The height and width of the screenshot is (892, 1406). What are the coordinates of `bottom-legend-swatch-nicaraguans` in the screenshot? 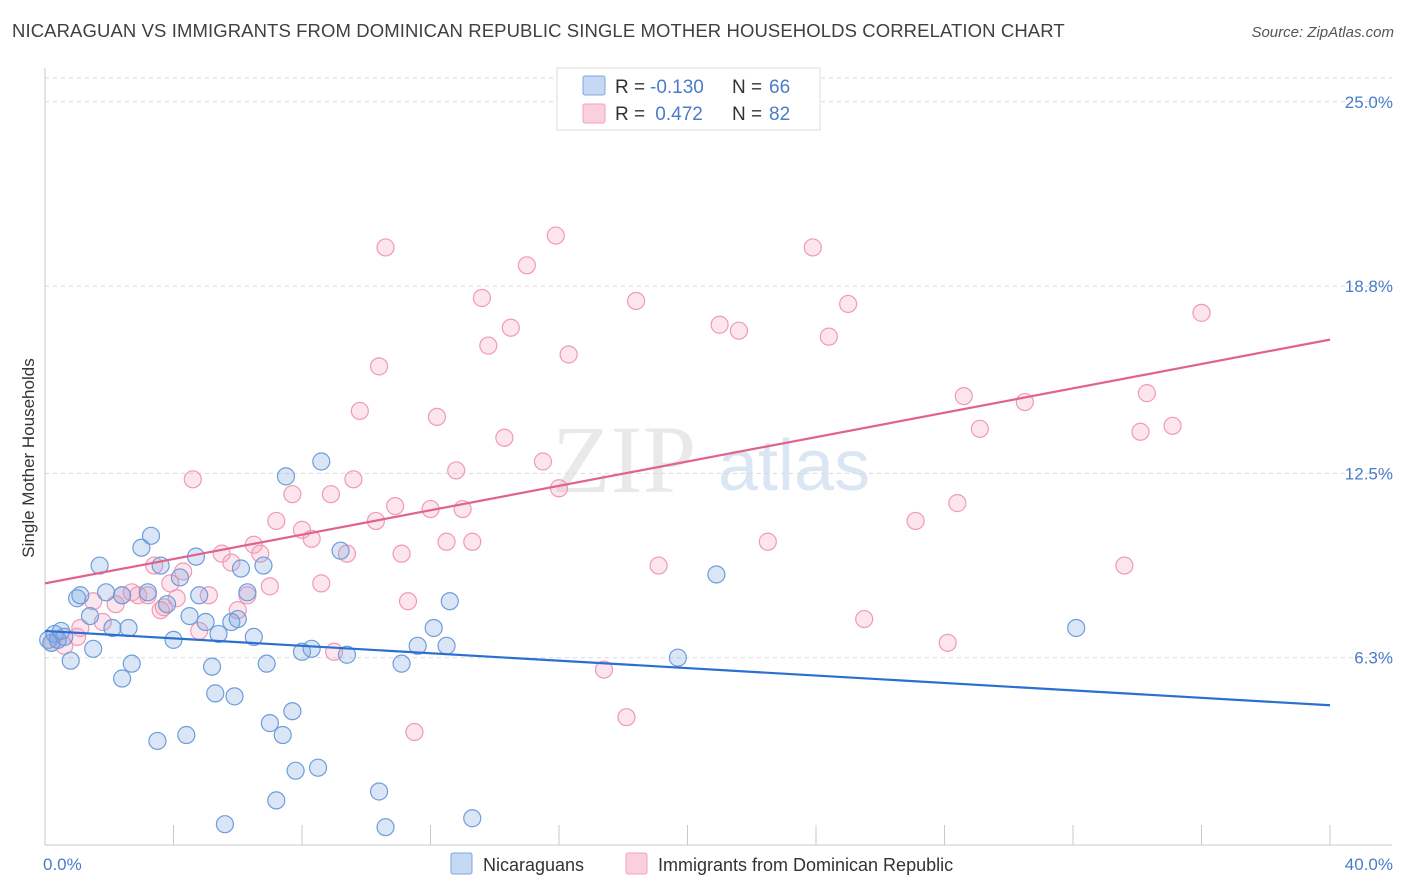 It's located at (461, 863).